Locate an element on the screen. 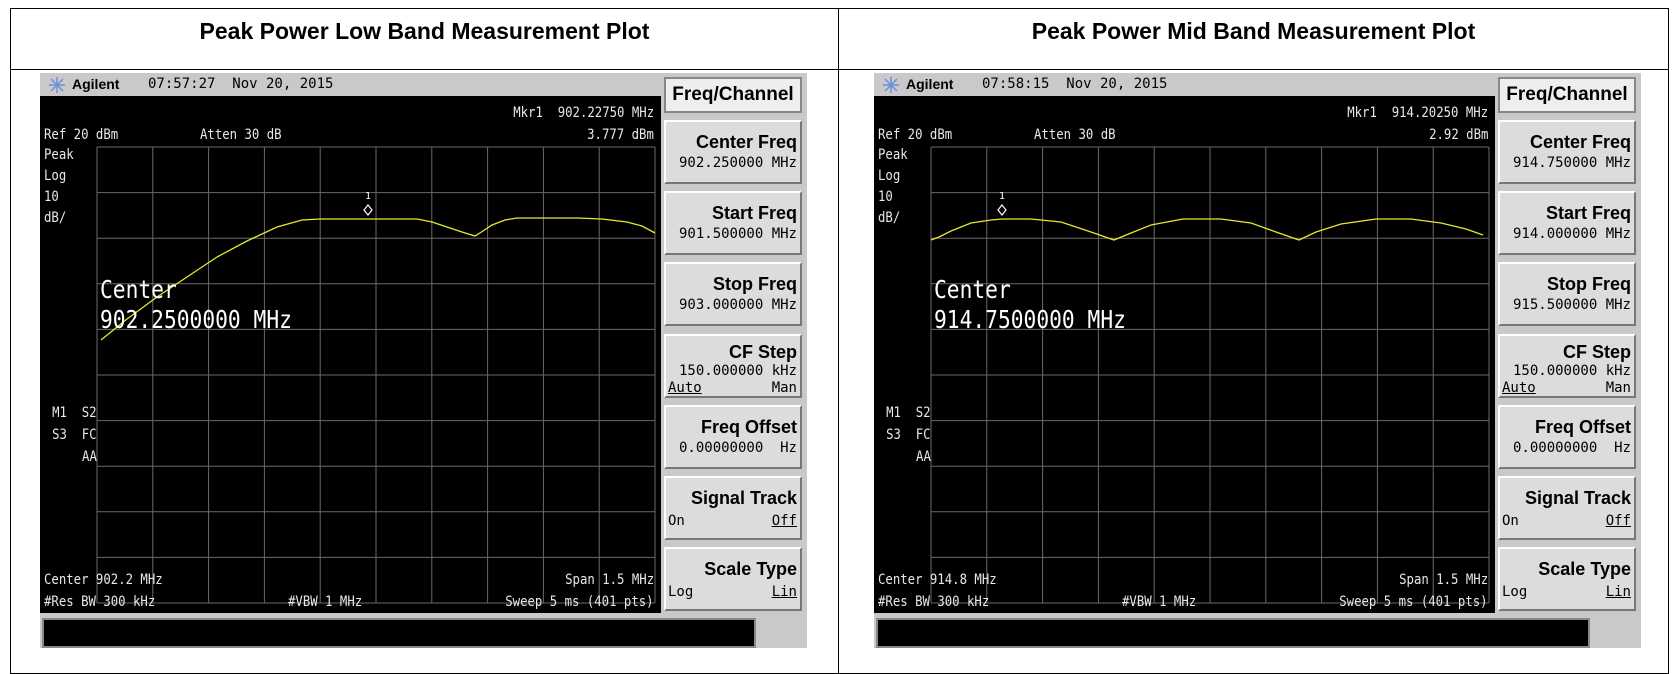  softkey: Start Freq 901.500000 MHz is located at coordinates (733, 223).